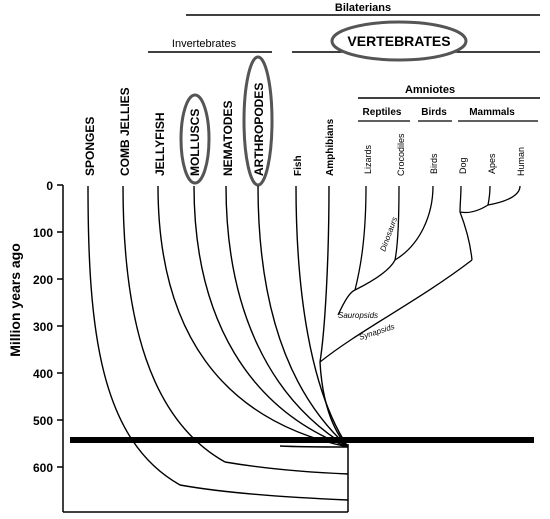 Image resolution: width=550 pixels, height=519 pixels. Describe the element at coordinates (521, 161) in the screenshot. I see `taxon-label-human: Human` at that location.